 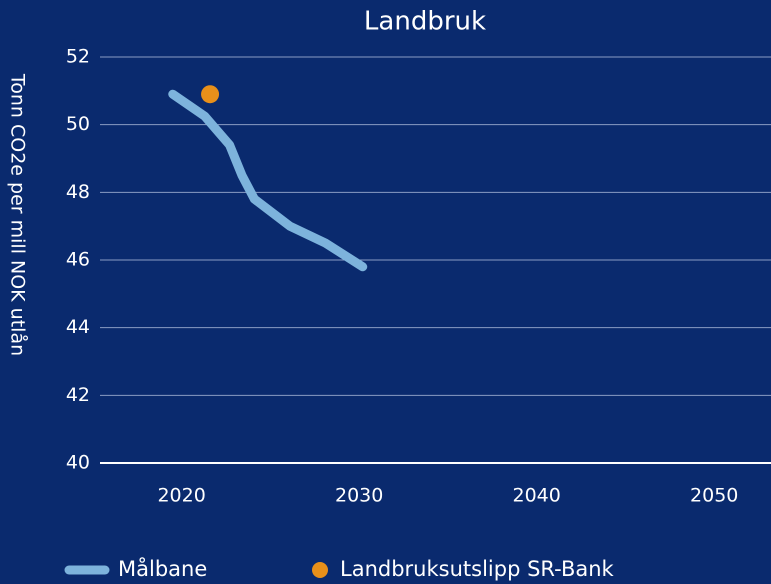 I want to click on y-tick-label: 48, so click(x=78, y=192).